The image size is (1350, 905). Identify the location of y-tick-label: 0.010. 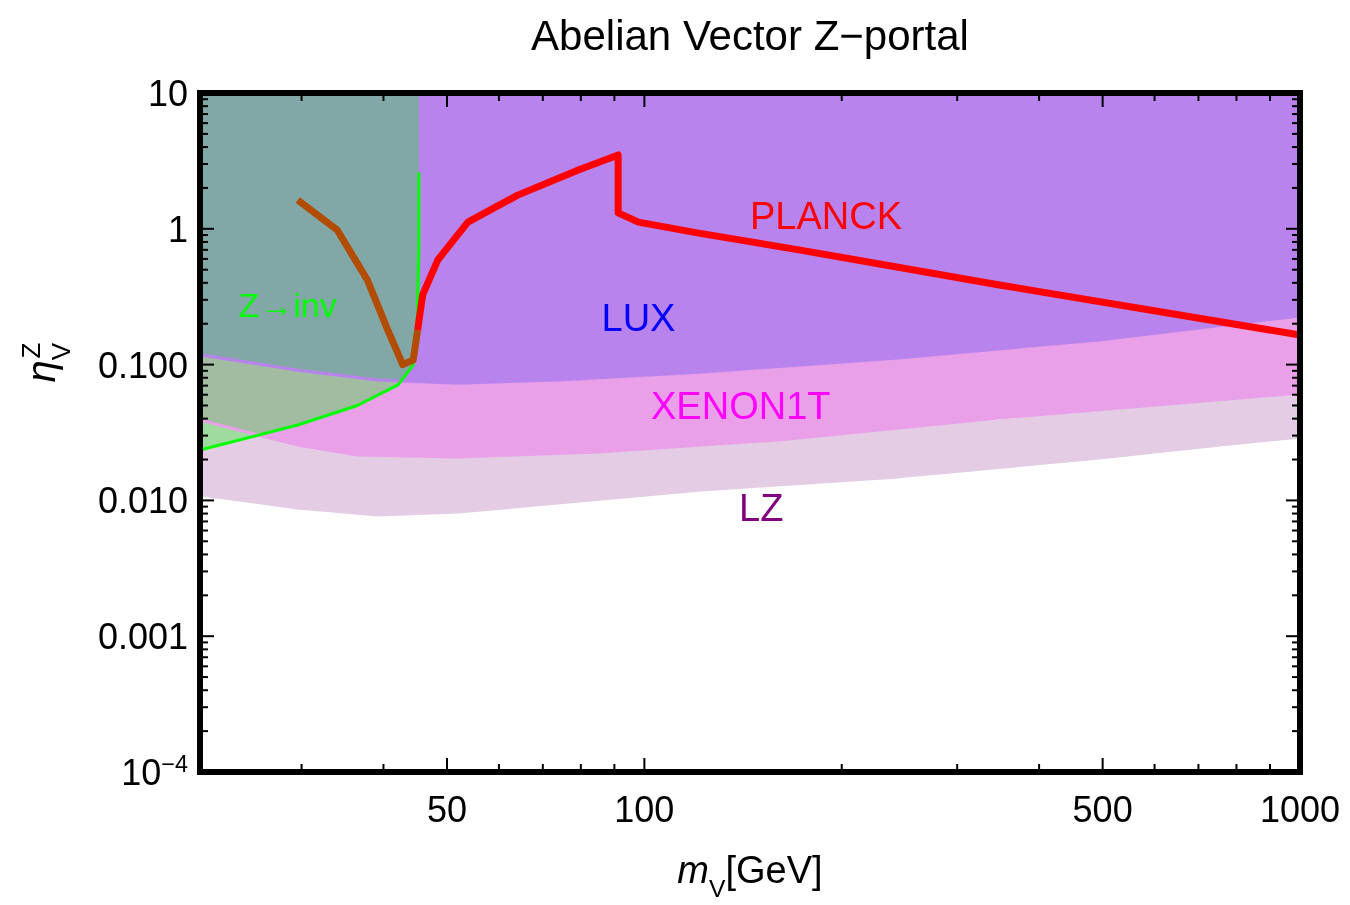
(142, 501).